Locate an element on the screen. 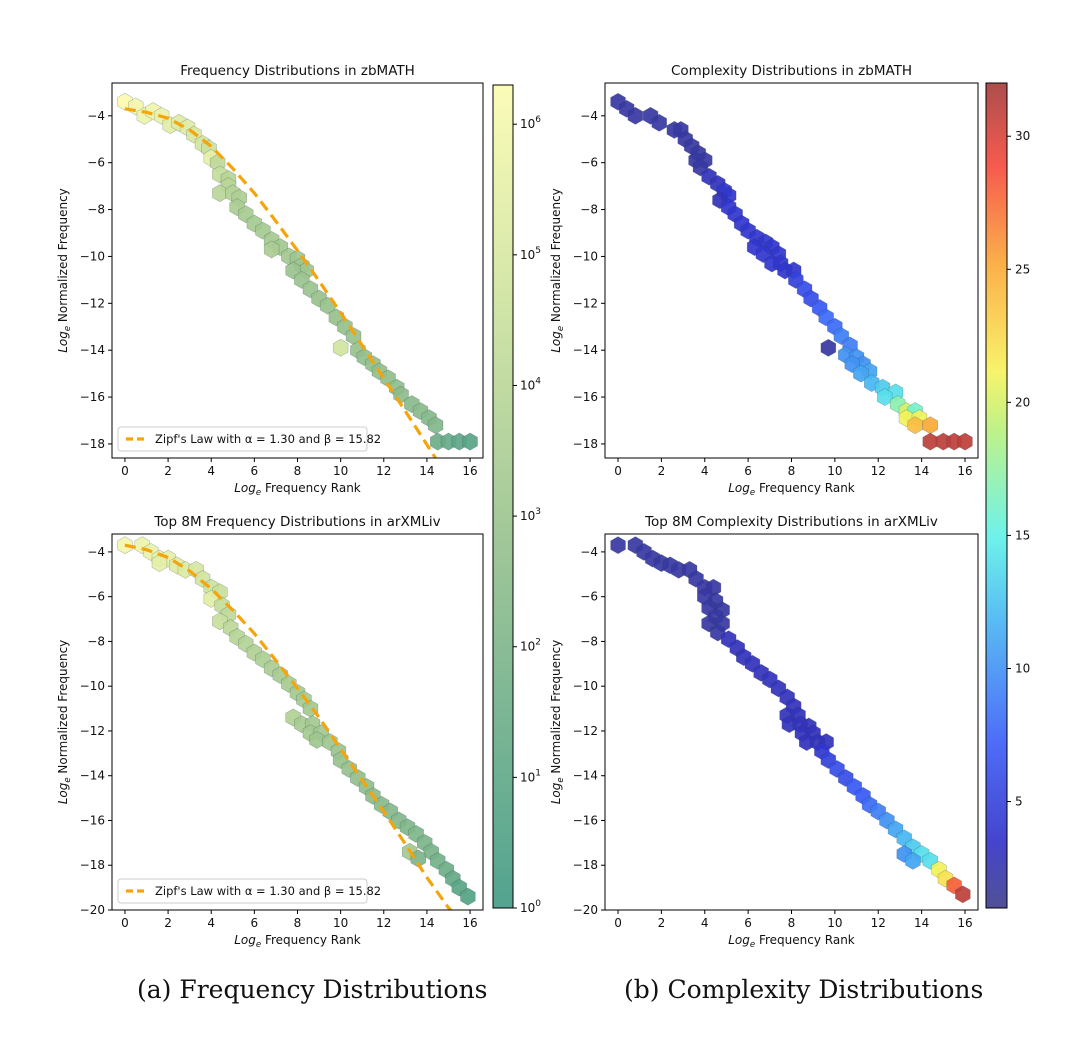 This screenshot has height=1039, width=1088. legend-label-alpha: α = 1.30 is located at coordinates (270, 891).